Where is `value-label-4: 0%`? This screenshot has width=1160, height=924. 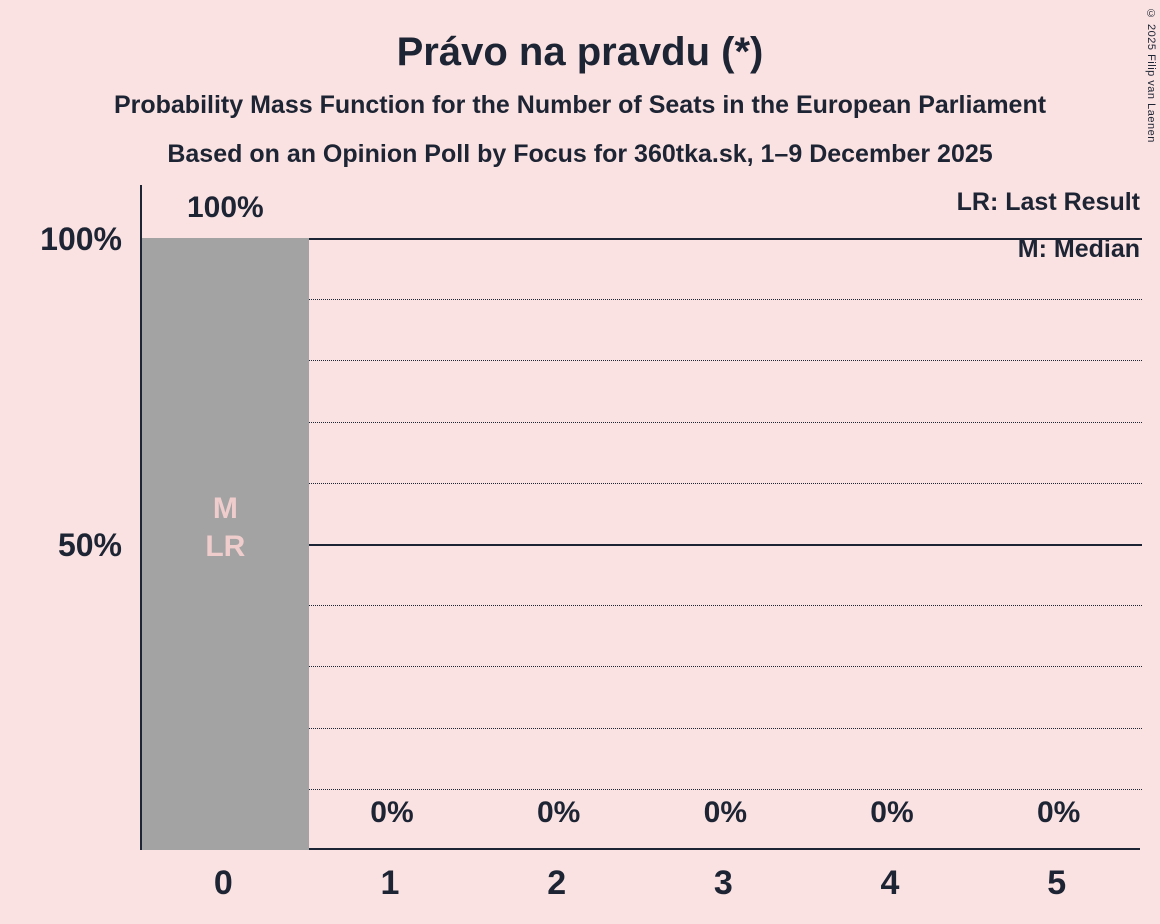 value-label-4: 0% is located at coordinates (892, 812).